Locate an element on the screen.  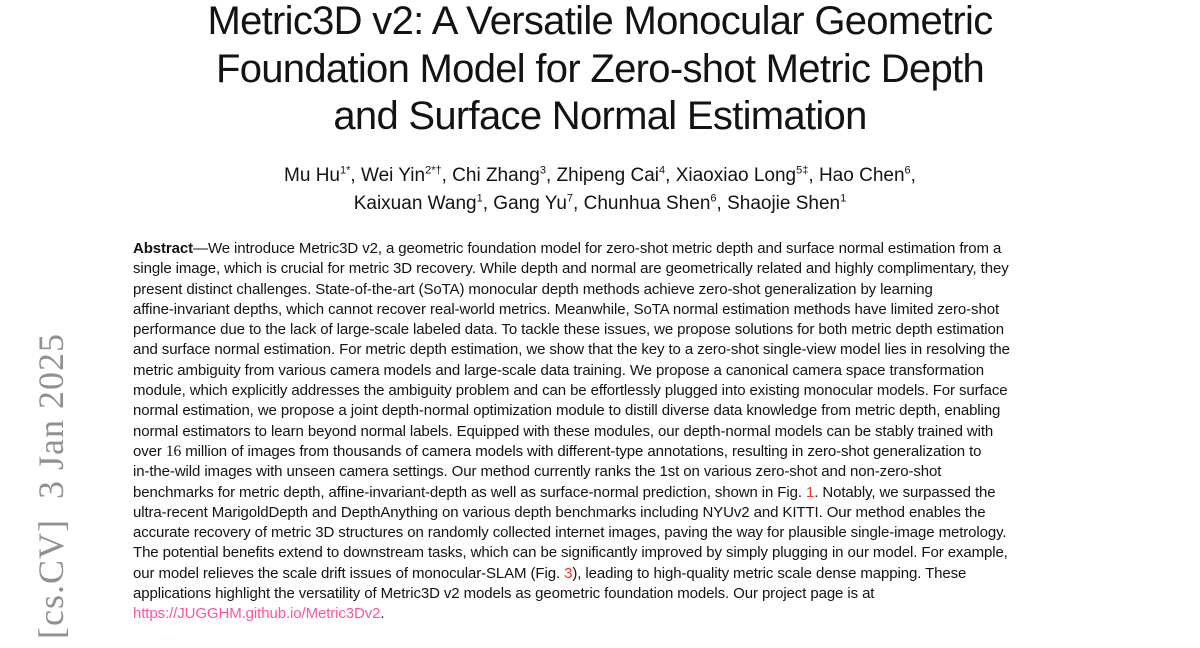
affiliation-superscript: 2*† is located at coordinates (433, 170).